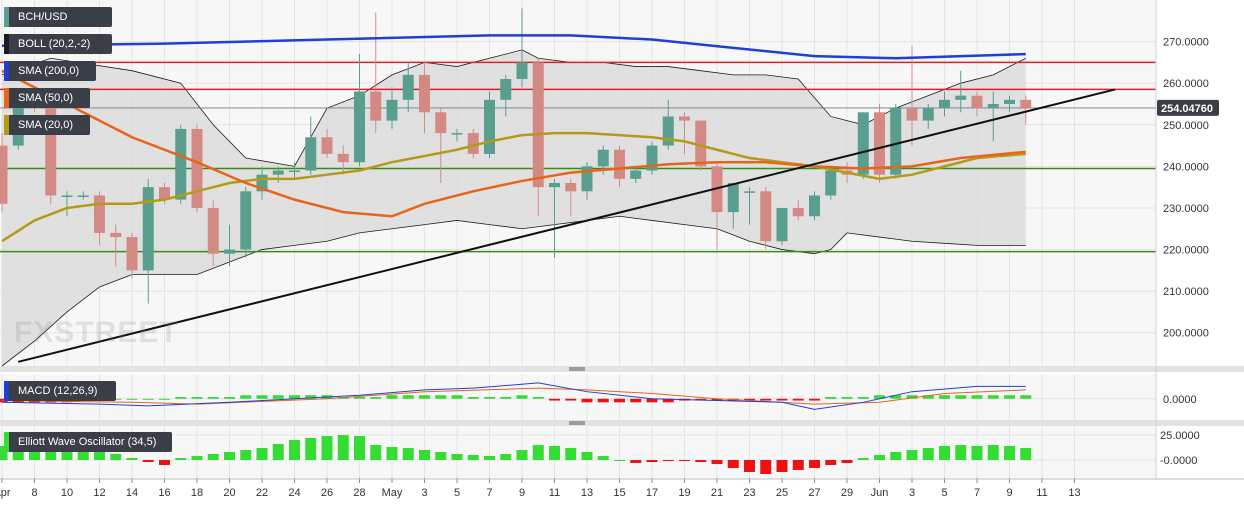 This screenshot has height=508, width=1244. Describe the element at coordinates (60, 391) in the screenshot. I see `legend-macd: MACD (12,26,9)` at that location.